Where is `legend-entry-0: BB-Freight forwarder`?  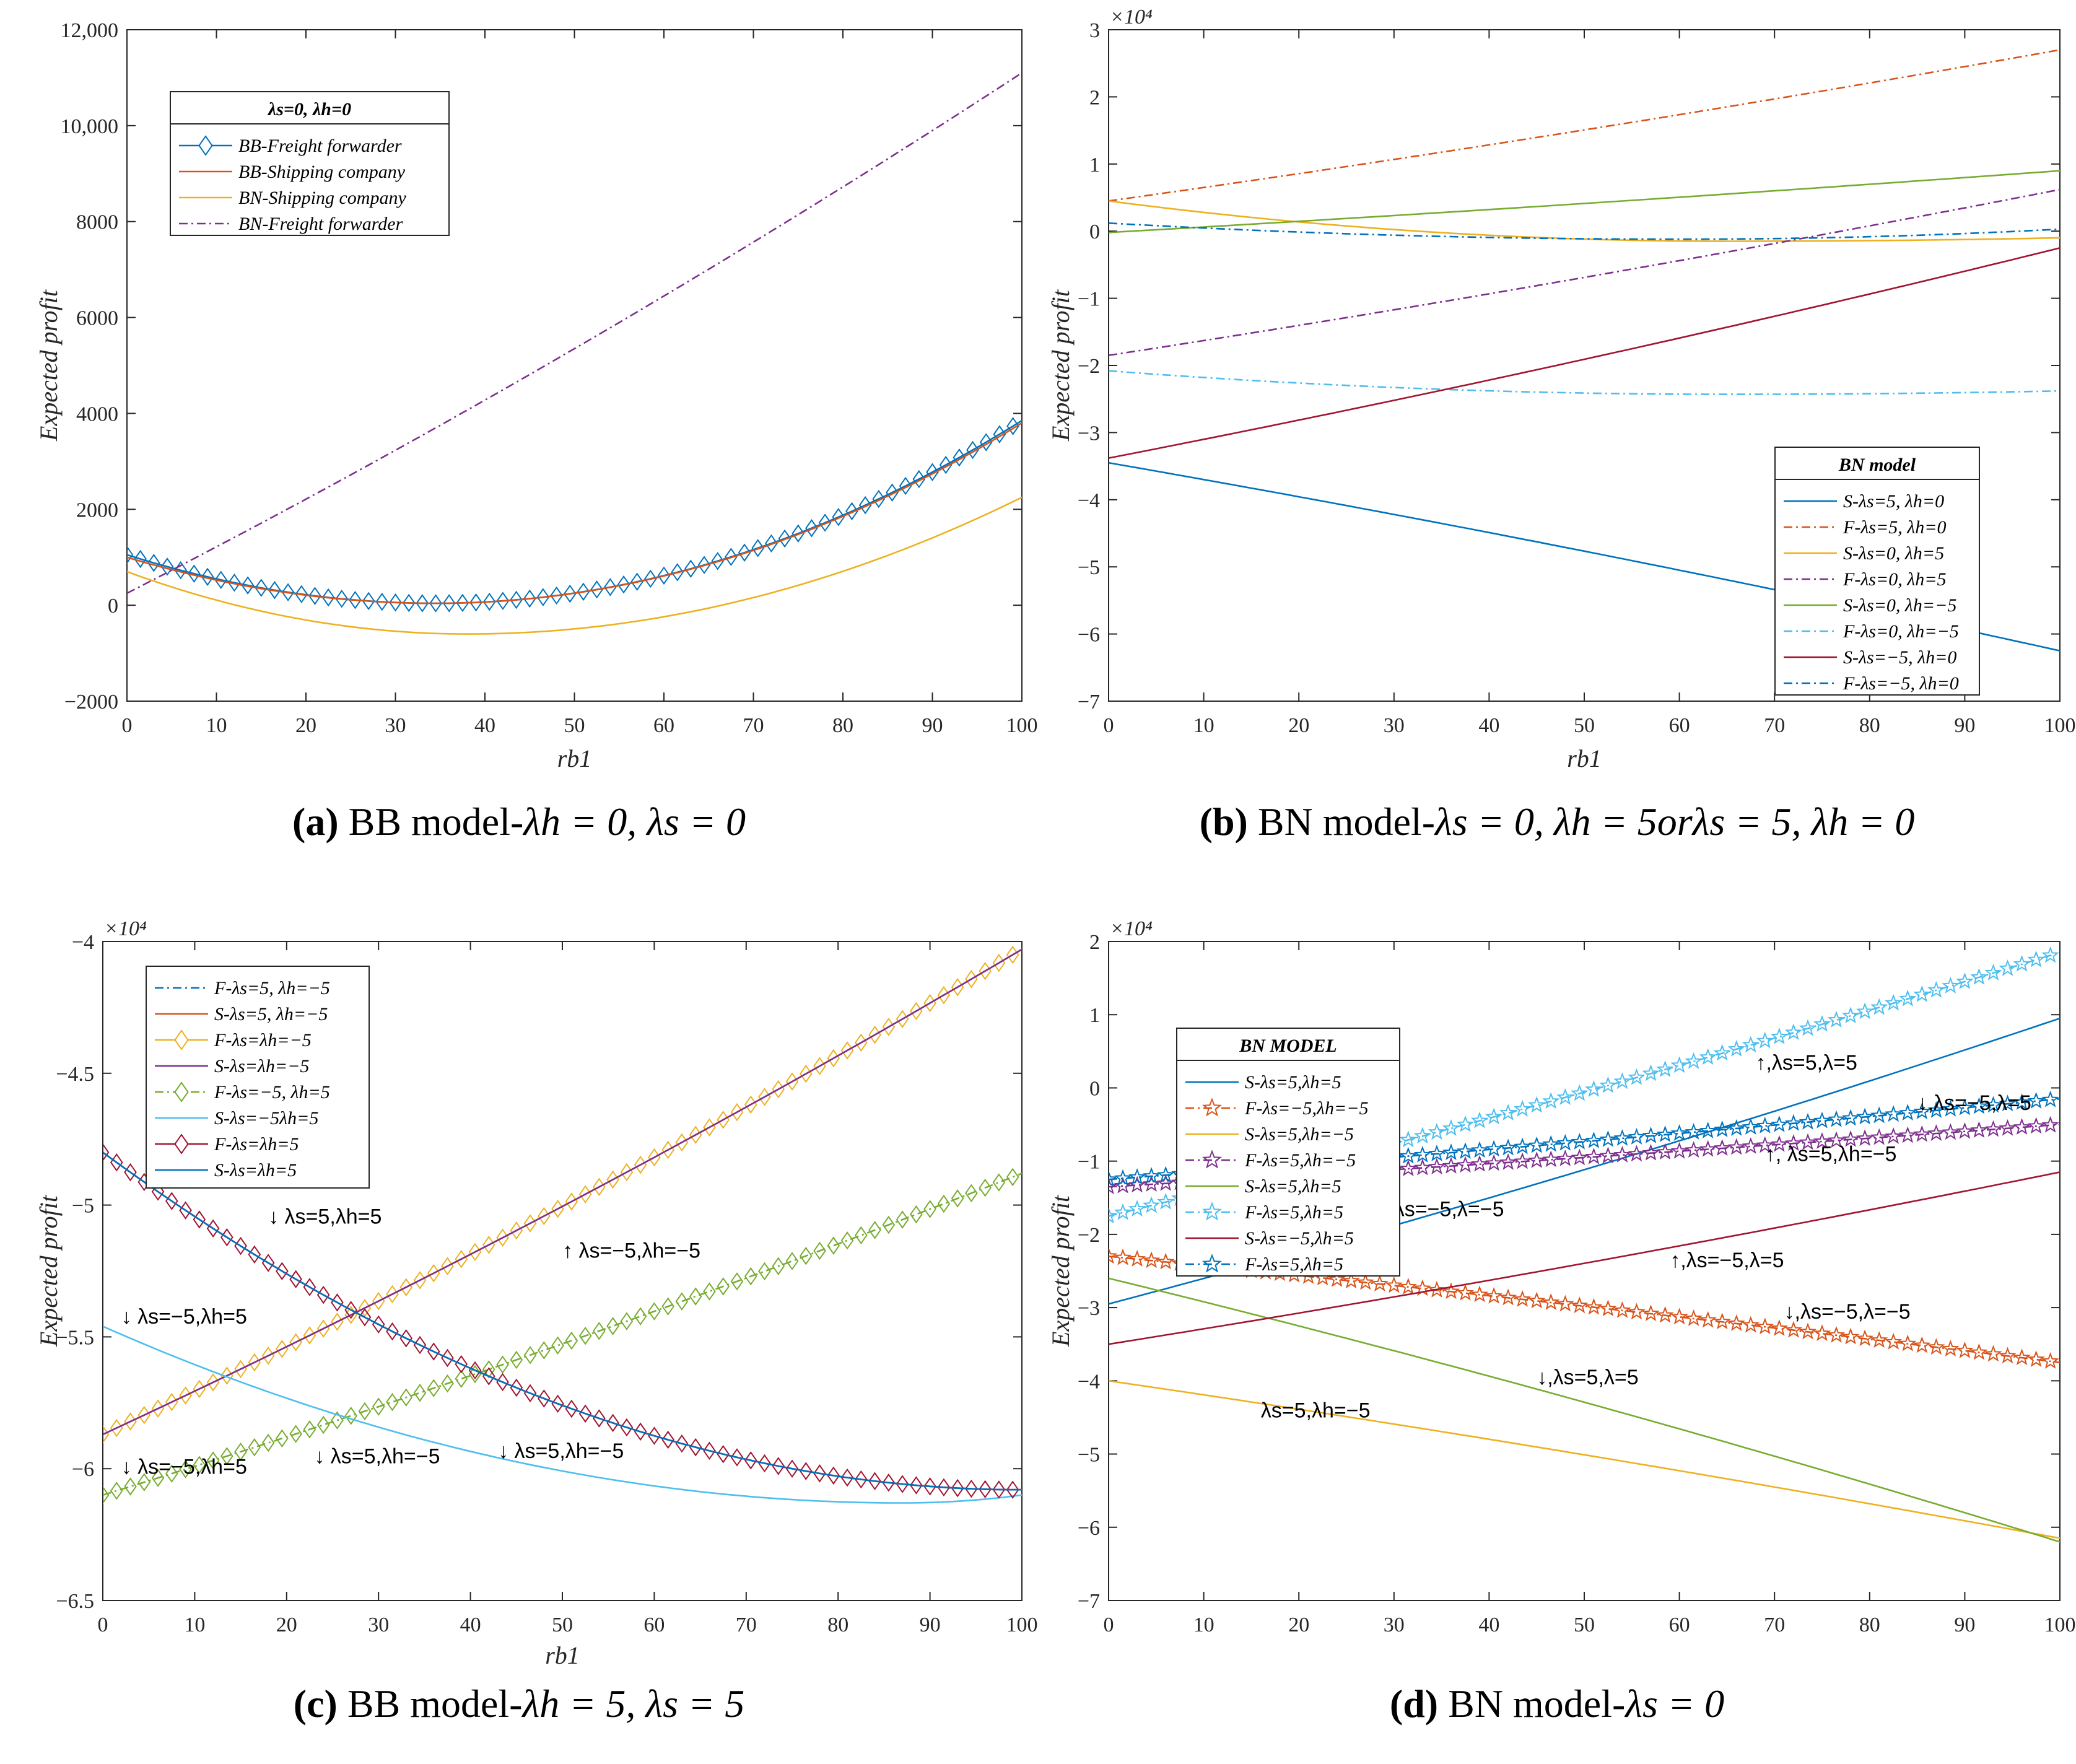
legend-entry-0: BB-Freight forwarder is located at coordinates (320, 146).